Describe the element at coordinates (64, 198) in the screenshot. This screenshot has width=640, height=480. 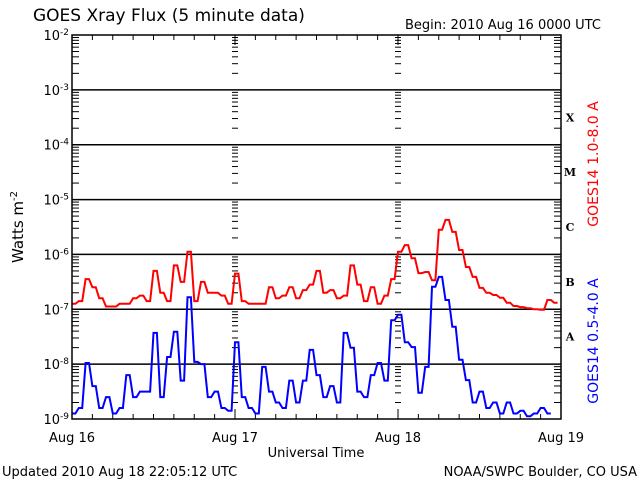
I see `y-tick-exponent: -5` at that location.